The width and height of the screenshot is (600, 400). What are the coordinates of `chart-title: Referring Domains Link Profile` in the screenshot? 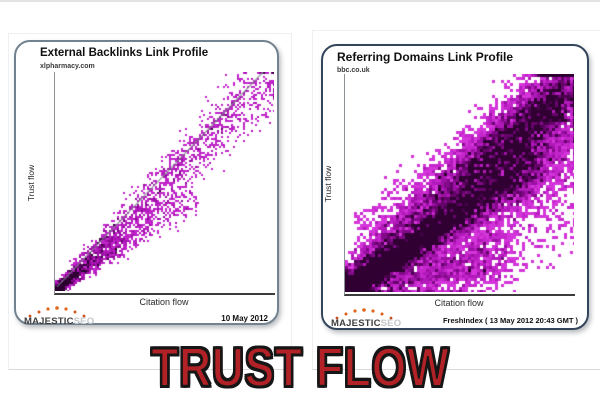 It's located at (425, 57).